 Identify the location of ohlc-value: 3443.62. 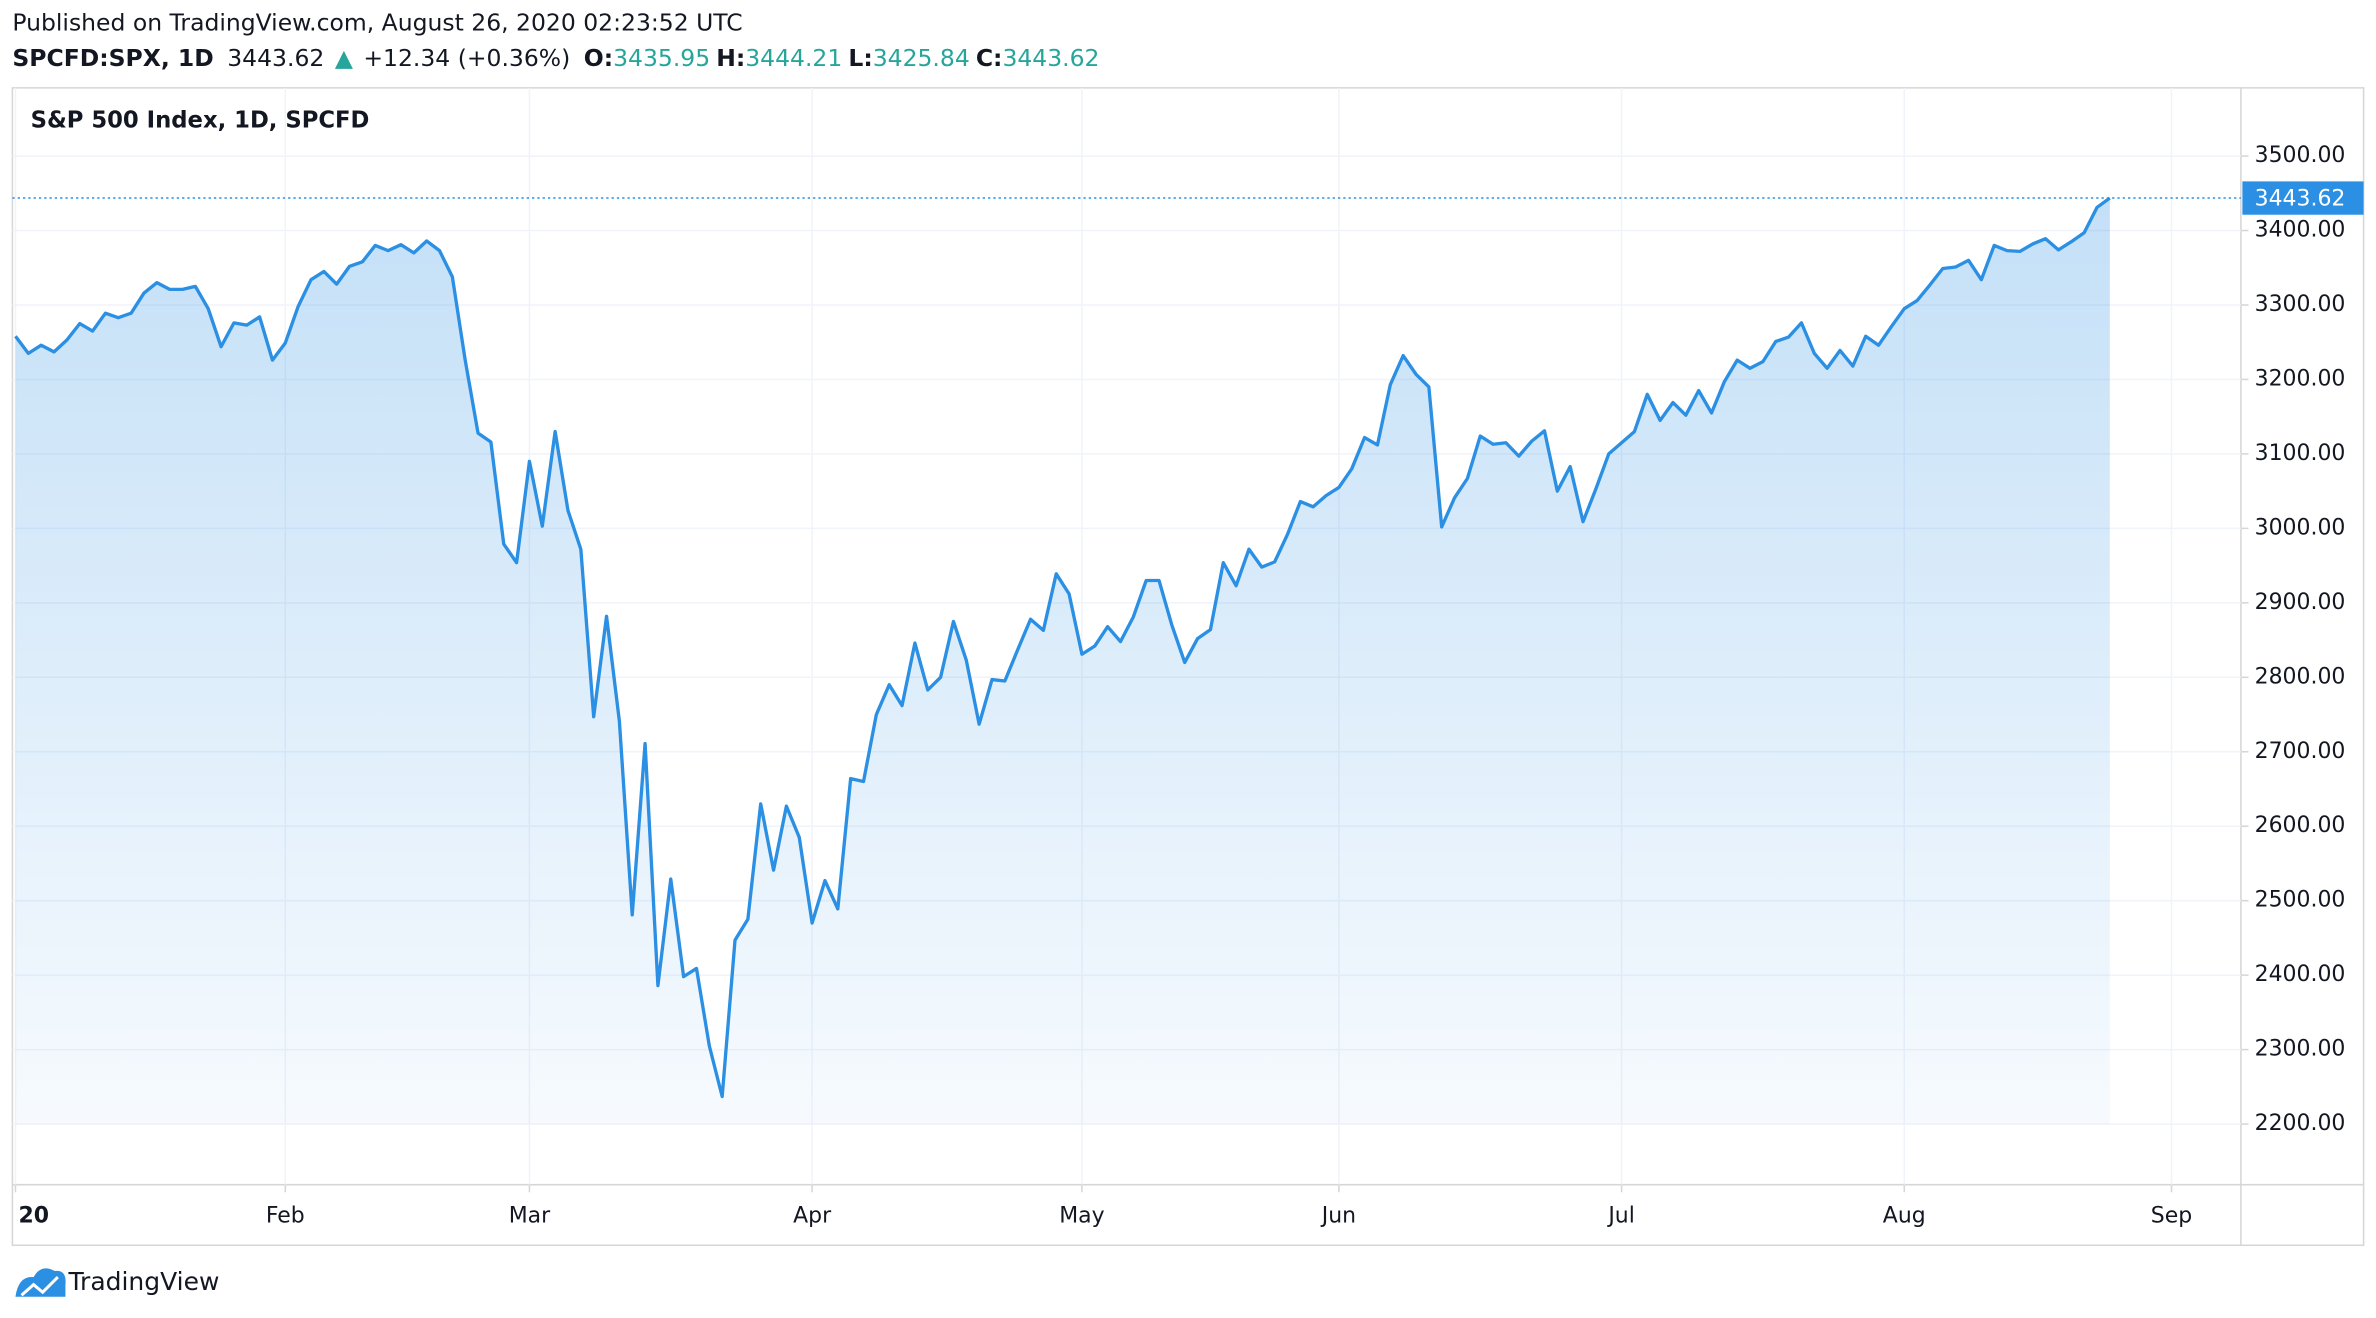
(1050, 58).